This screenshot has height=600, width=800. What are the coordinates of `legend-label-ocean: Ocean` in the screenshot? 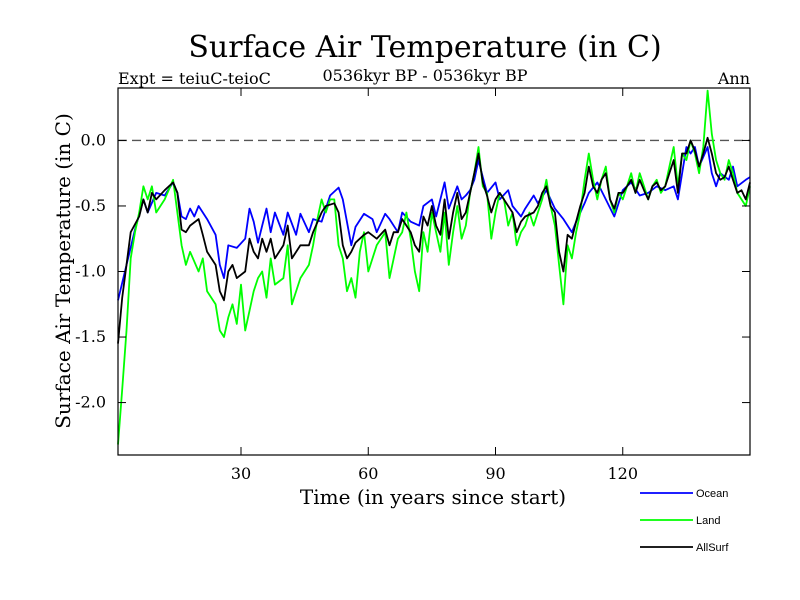 It's located at (712, 494).